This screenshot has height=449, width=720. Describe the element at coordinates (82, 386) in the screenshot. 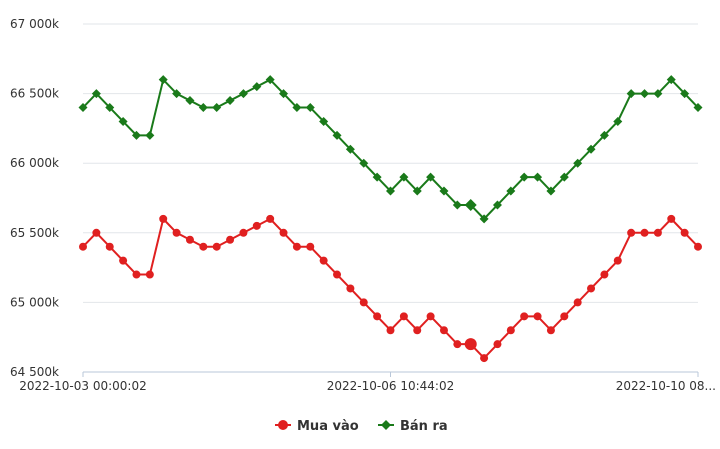

I see `x-tick-label: 2022-10-03 00:00:02` at that location.